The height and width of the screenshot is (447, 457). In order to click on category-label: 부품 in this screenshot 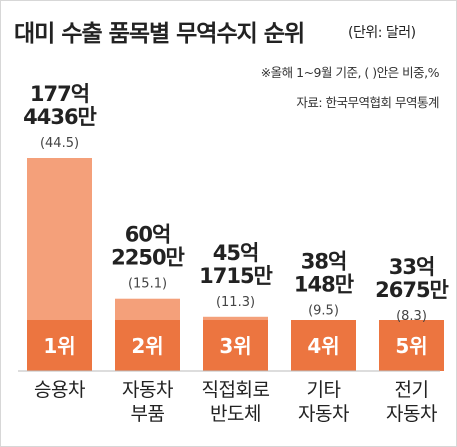, I will do `click(148, 414)`.